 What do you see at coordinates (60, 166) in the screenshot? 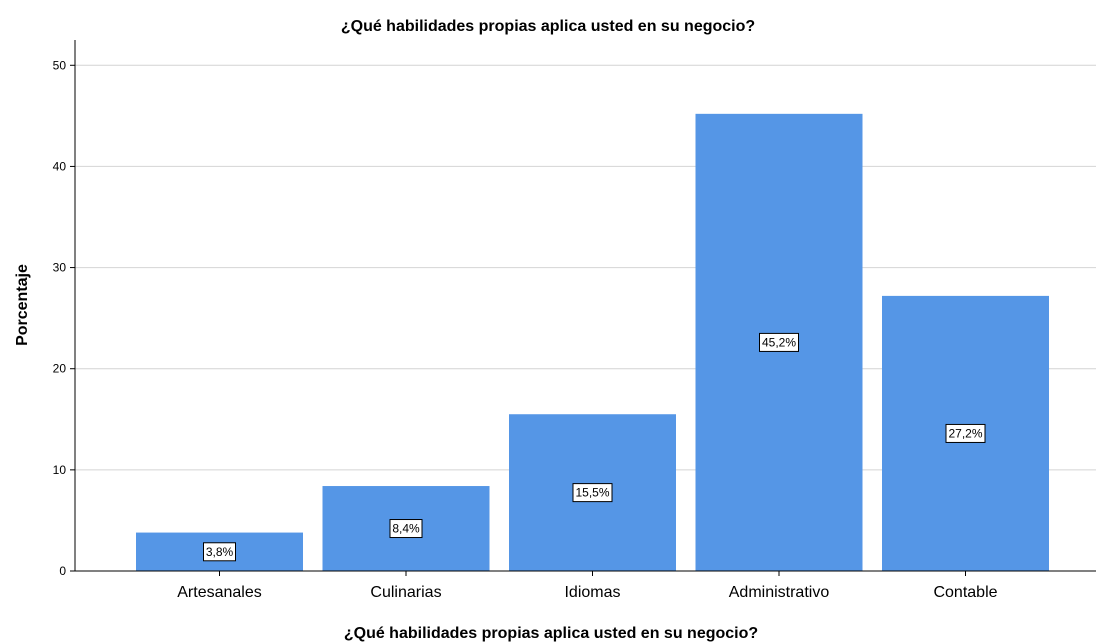
I see `y-tick-label-40: 40` at bounding box center [60, 166].